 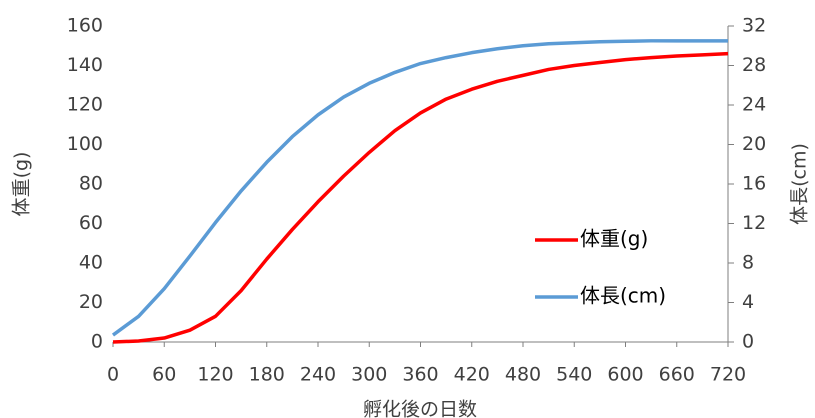 I want to click on y-tick-label: 120, so click(x=85, y=105).